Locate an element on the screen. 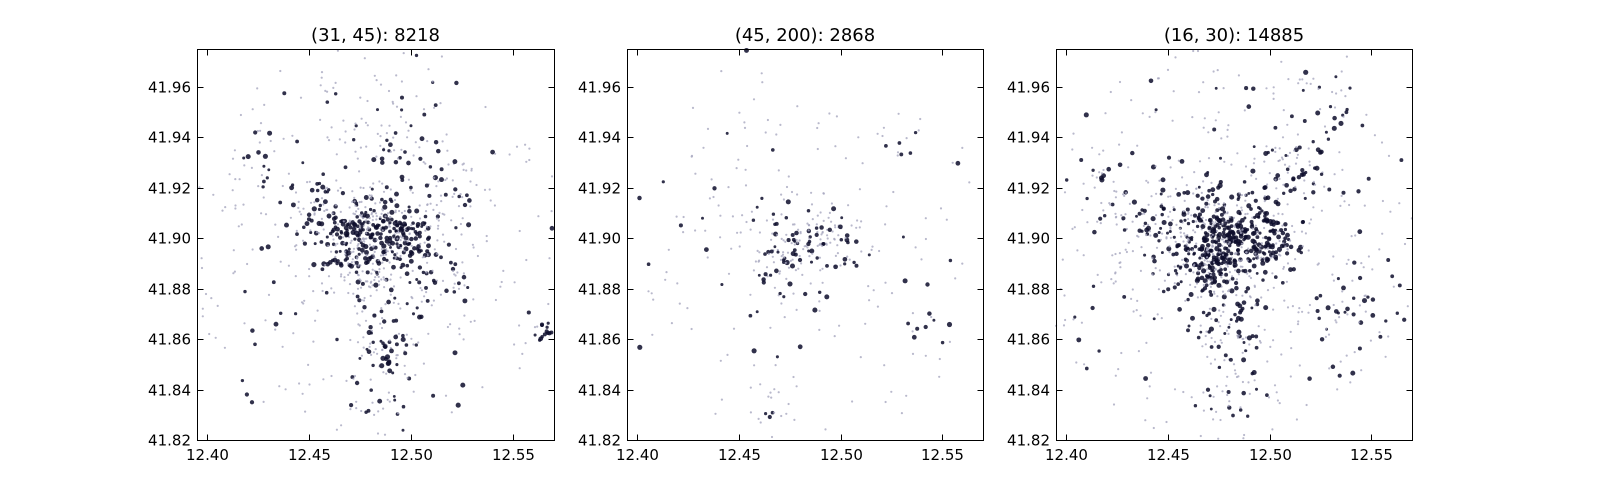 The image size is (1600, 500). y-tick-label: 41.84 is located at coordinates (169, 391).